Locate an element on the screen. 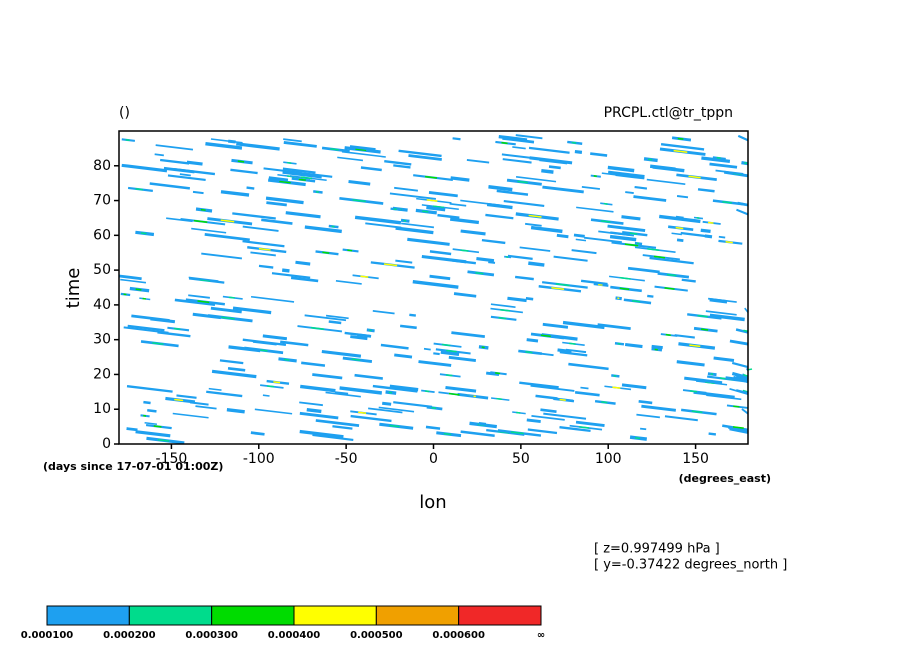  y-tick-label: 20 is located at coordinates (102, 374).